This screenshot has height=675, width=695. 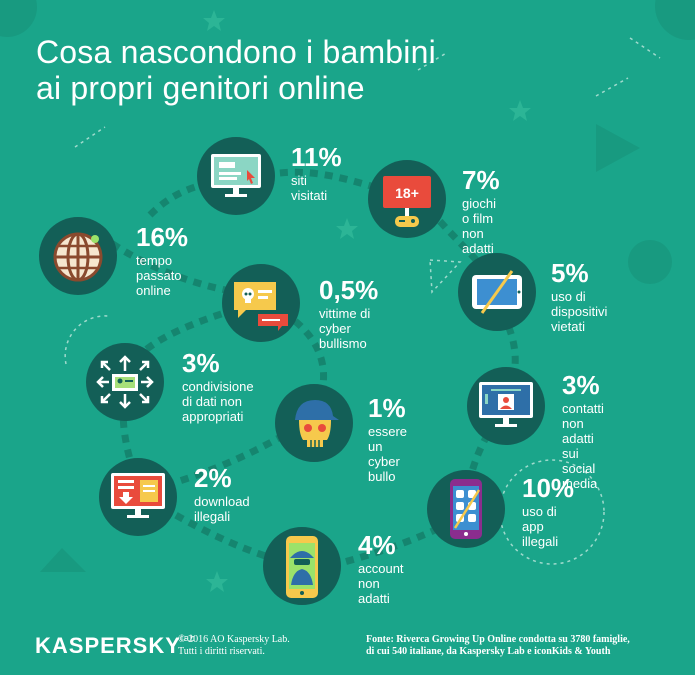 I want to click on svg-text: 18+, so click(x=407, y=193).